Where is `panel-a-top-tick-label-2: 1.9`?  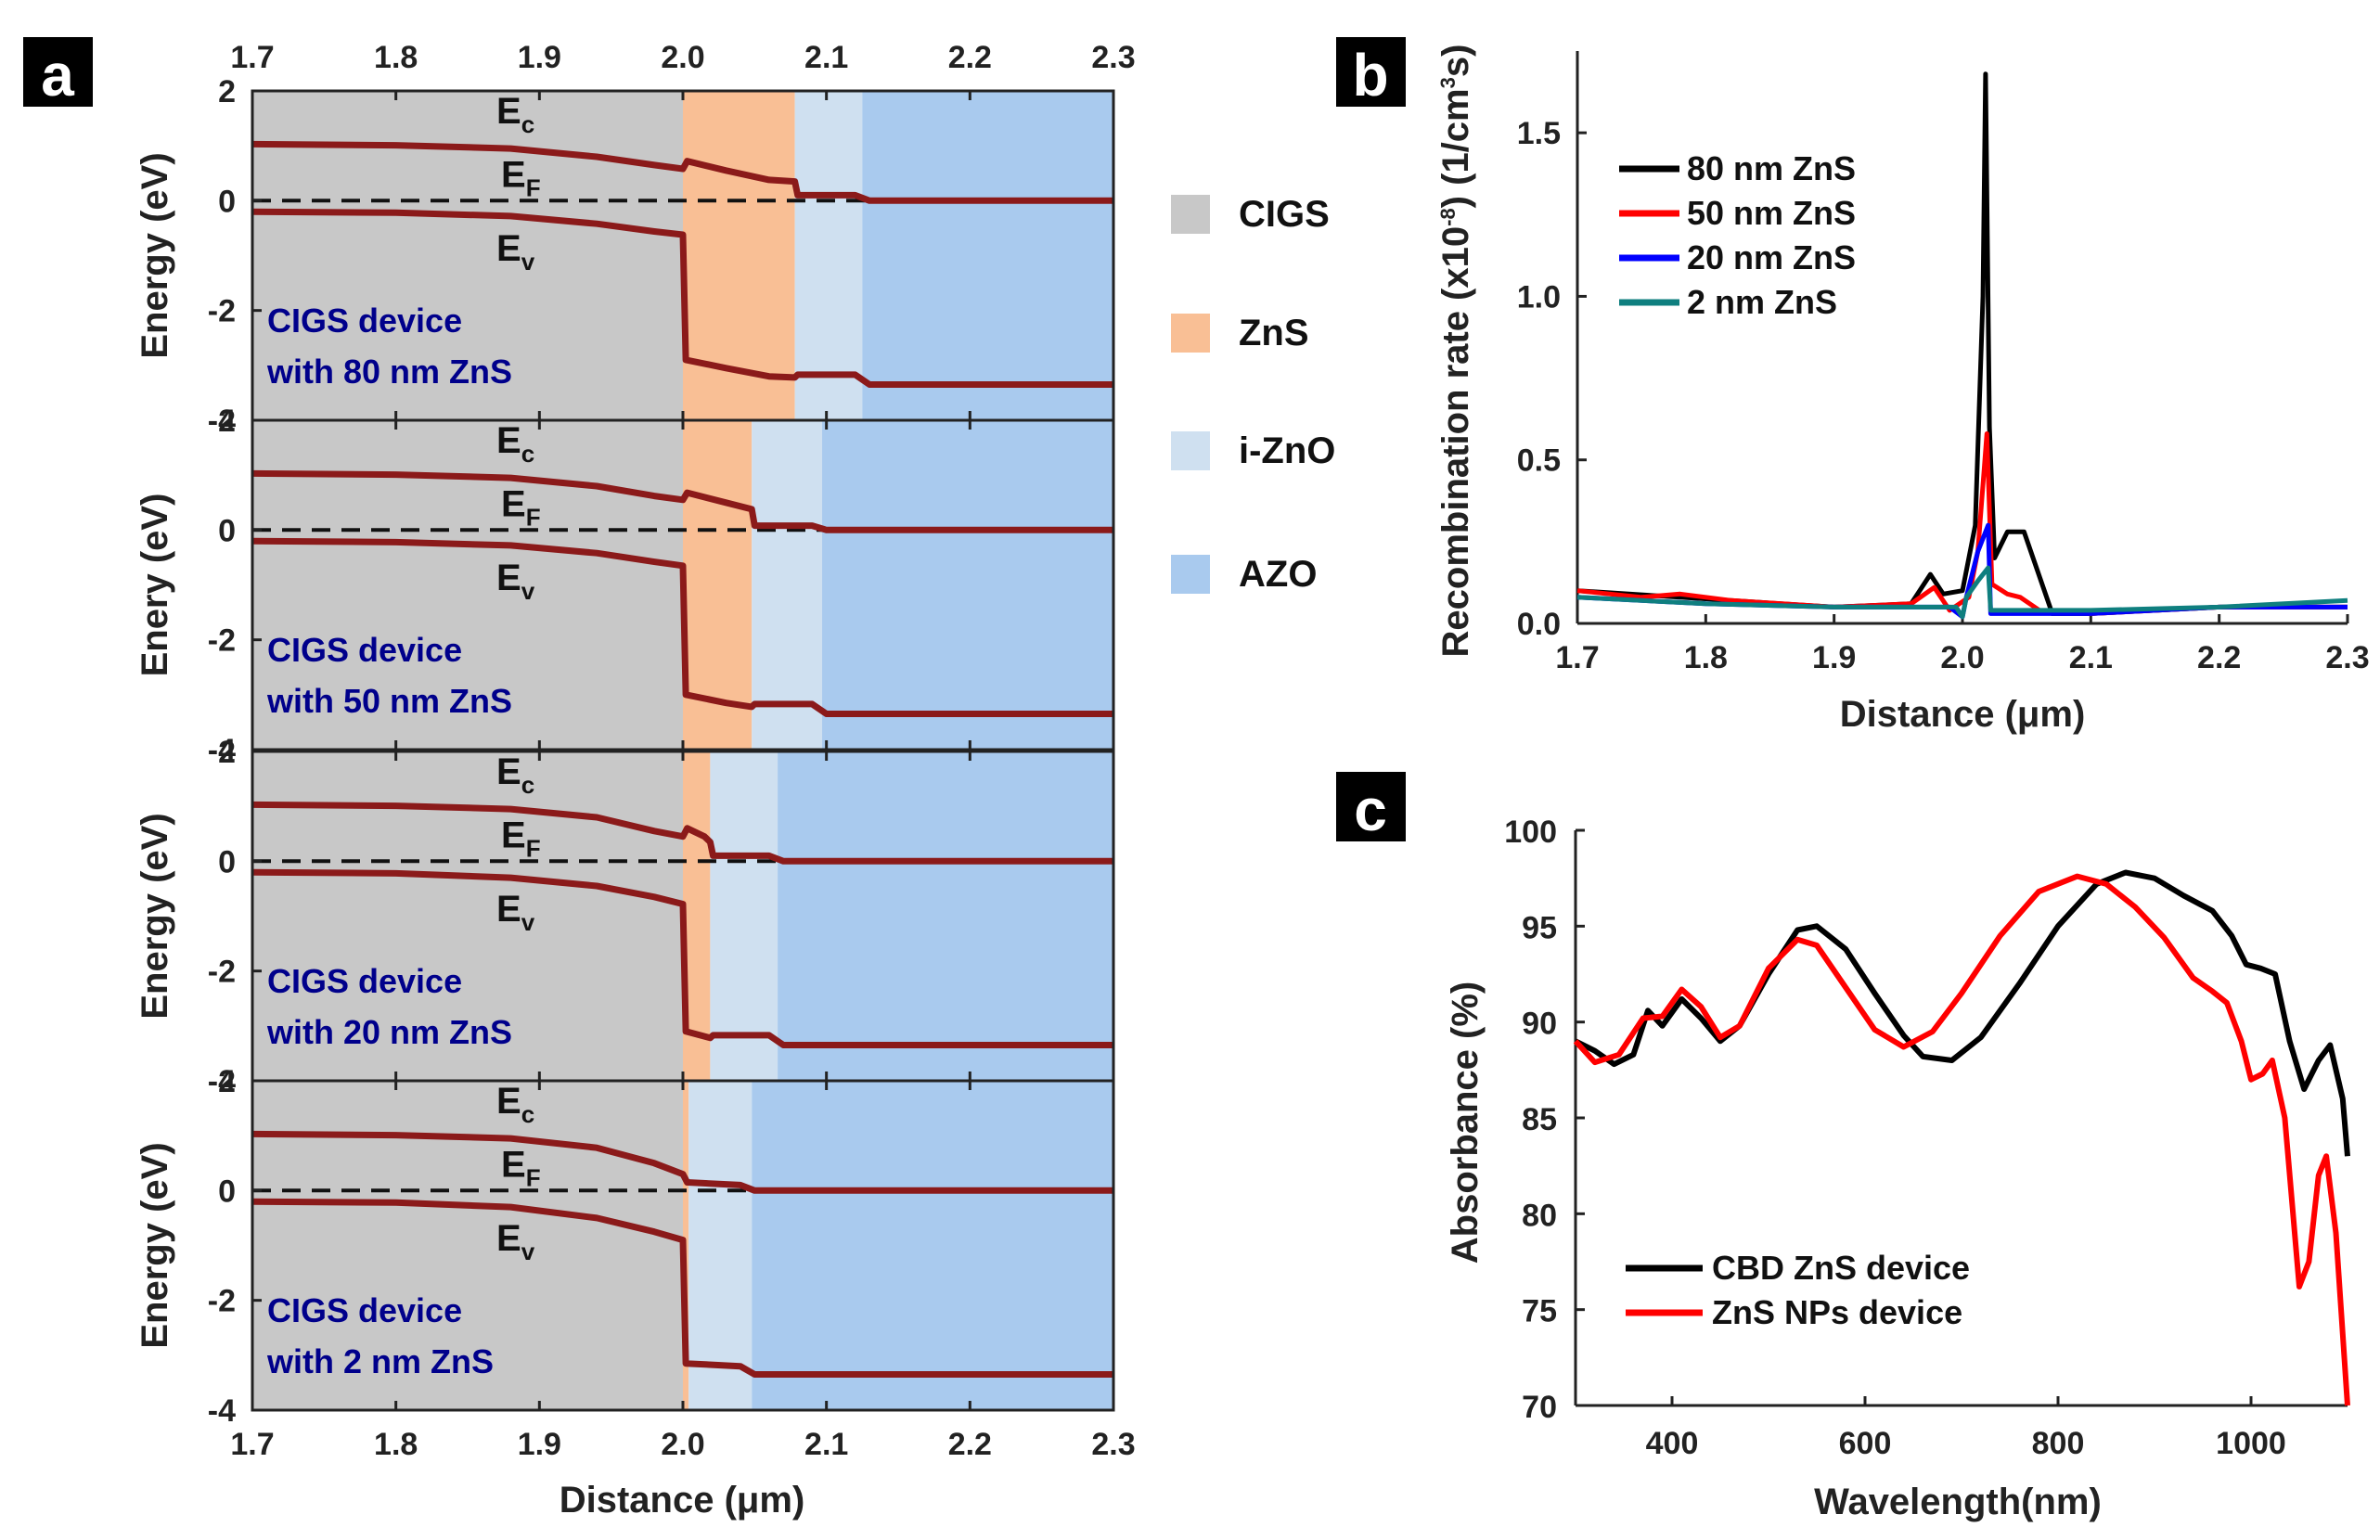
panel-a-top-tick-label-2: 1.9 is located at coordinates (539, 57).